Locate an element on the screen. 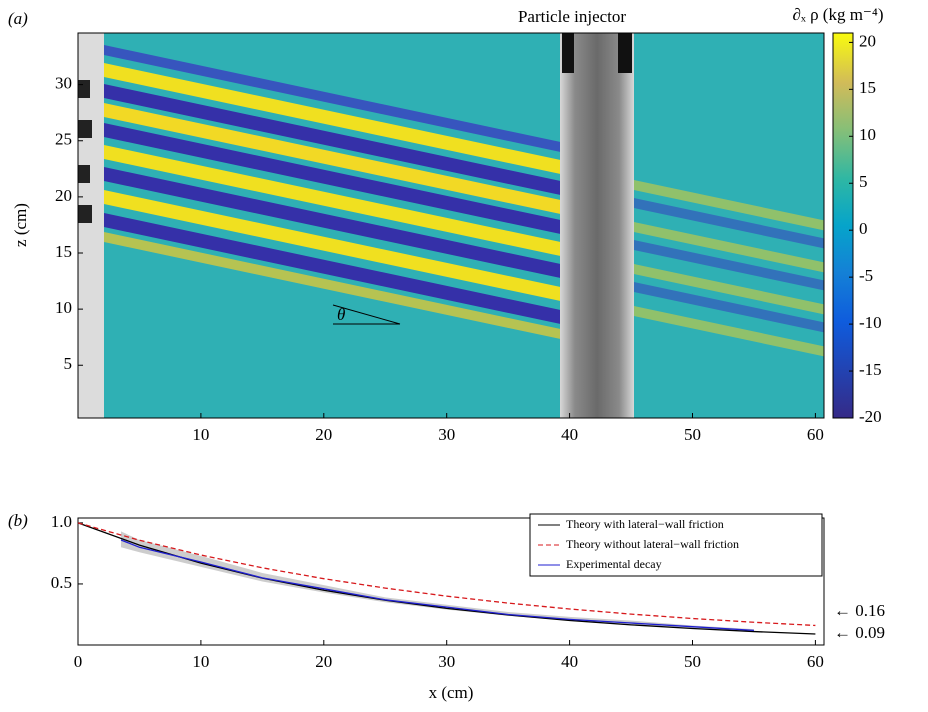  y-tick-label: 5 is located at coordinates (68, 363).